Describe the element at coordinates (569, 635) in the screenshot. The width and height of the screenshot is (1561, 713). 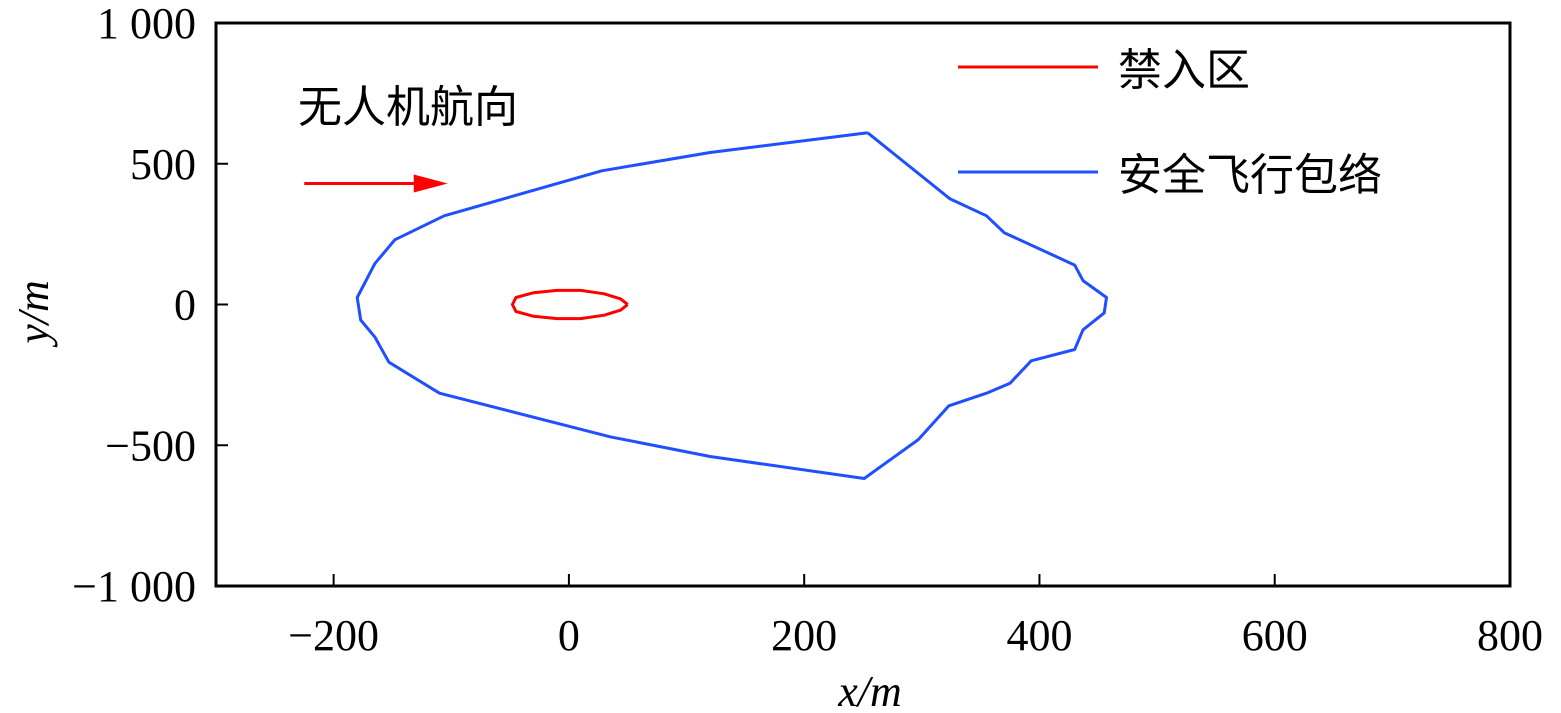
I see `x-tick-label: 0` at that location.